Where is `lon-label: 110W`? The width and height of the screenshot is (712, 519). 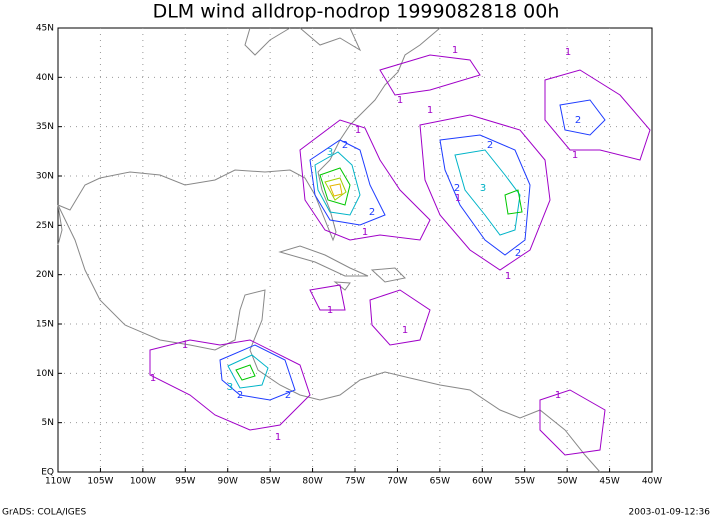 lon-label: 110W is located at coordinates (58, 482).